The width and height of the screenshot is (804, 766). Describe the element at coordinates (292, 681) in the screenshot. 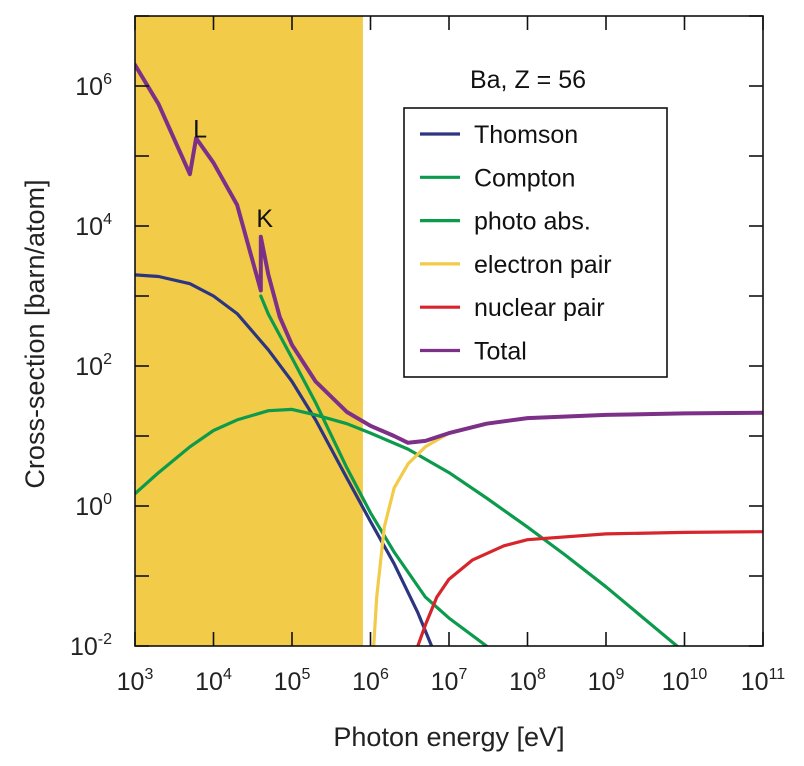

I see `x-tick-label: 10⁵` at that location.